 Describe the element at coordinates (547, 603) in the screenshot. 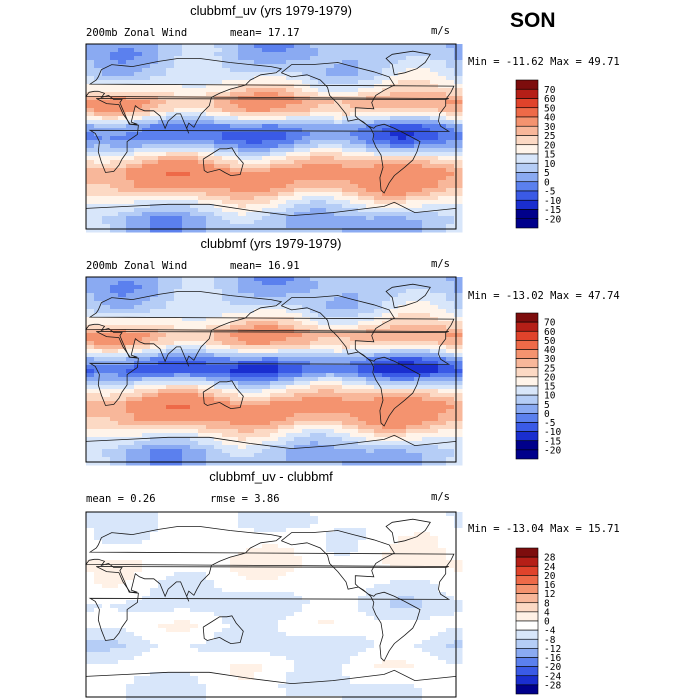

I see `colorbar-tick-label: 8` at that location.